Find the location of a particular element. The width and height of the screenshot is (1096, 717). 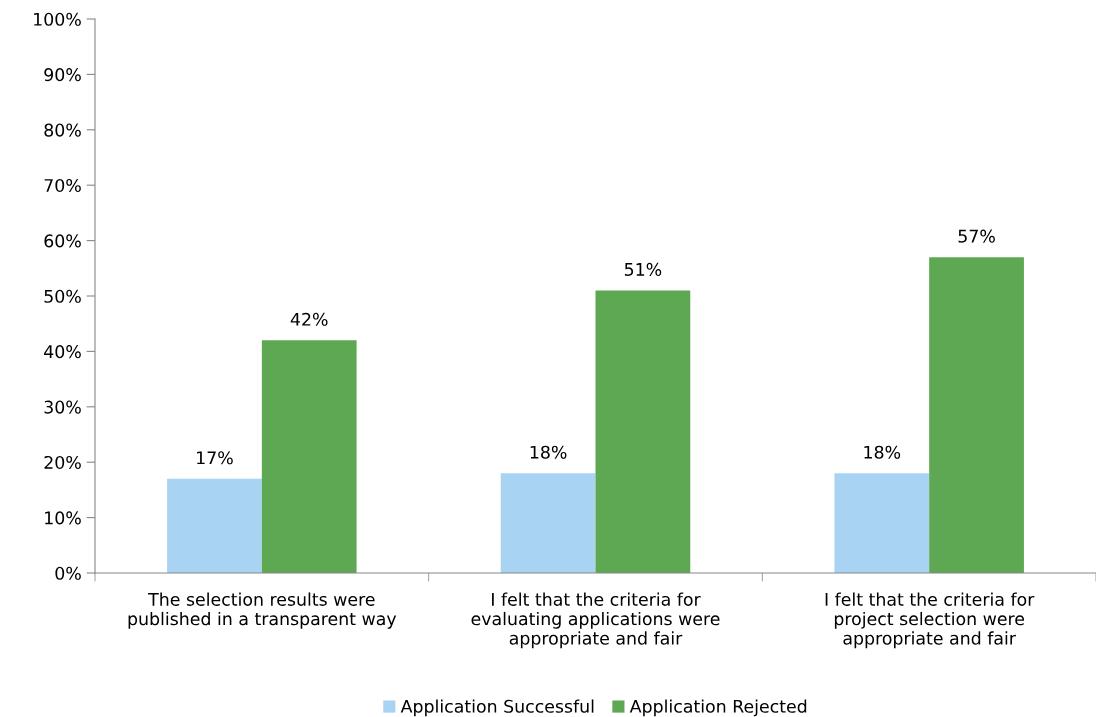

y-tick-label: 50% is located at coordinates (62, 296).